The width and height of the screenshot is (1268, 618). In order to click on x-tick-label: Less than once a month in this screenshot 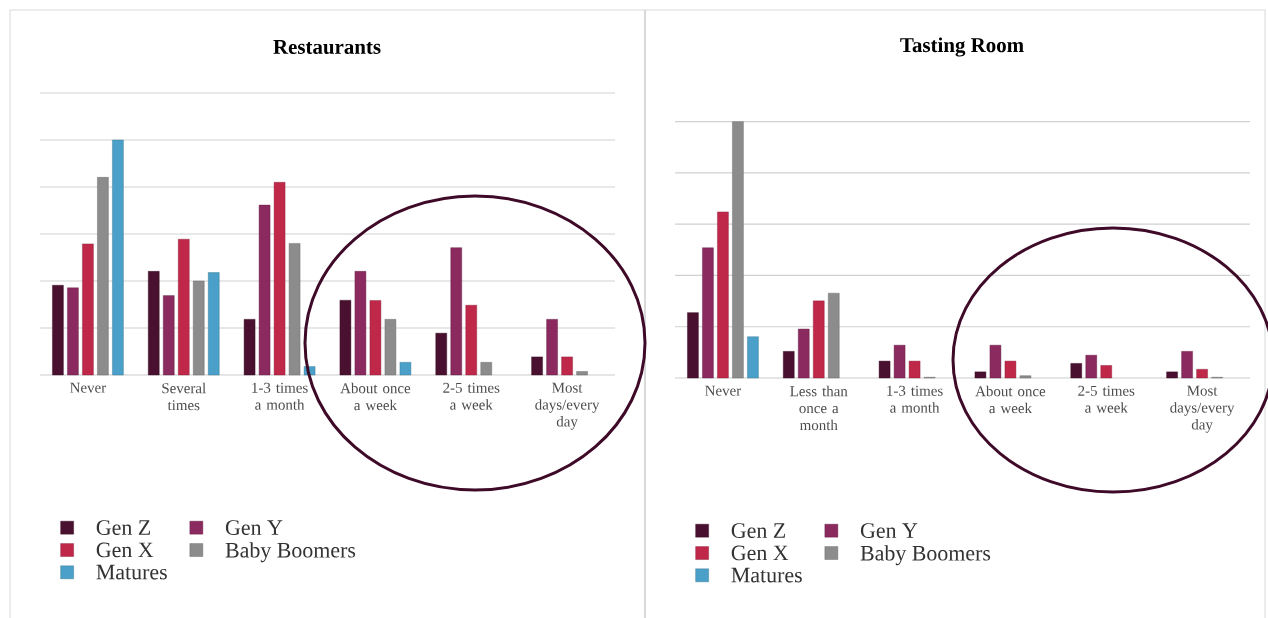, I will do `click(819, 408)`.